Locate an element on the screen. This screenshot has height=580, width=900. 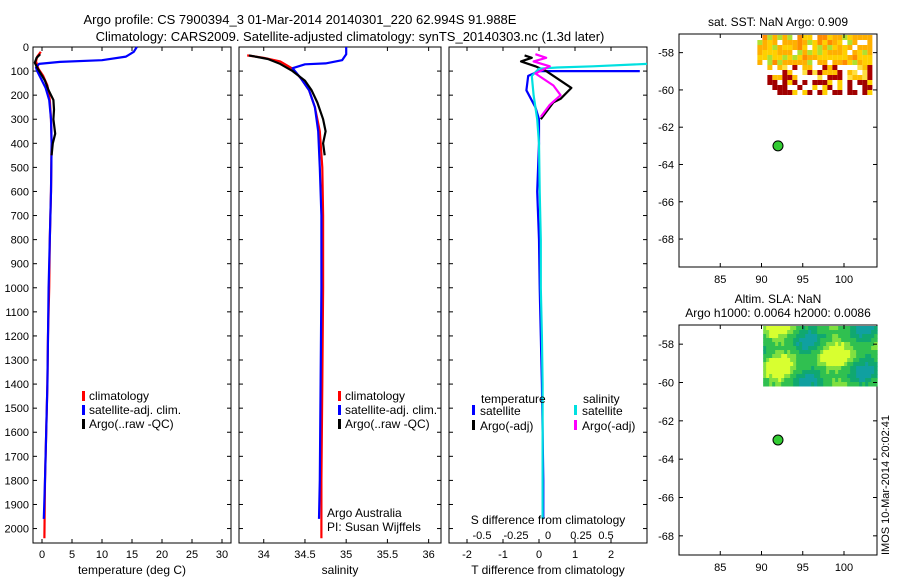
y-tick-label: 1500 is located at coordinates (17, 409).